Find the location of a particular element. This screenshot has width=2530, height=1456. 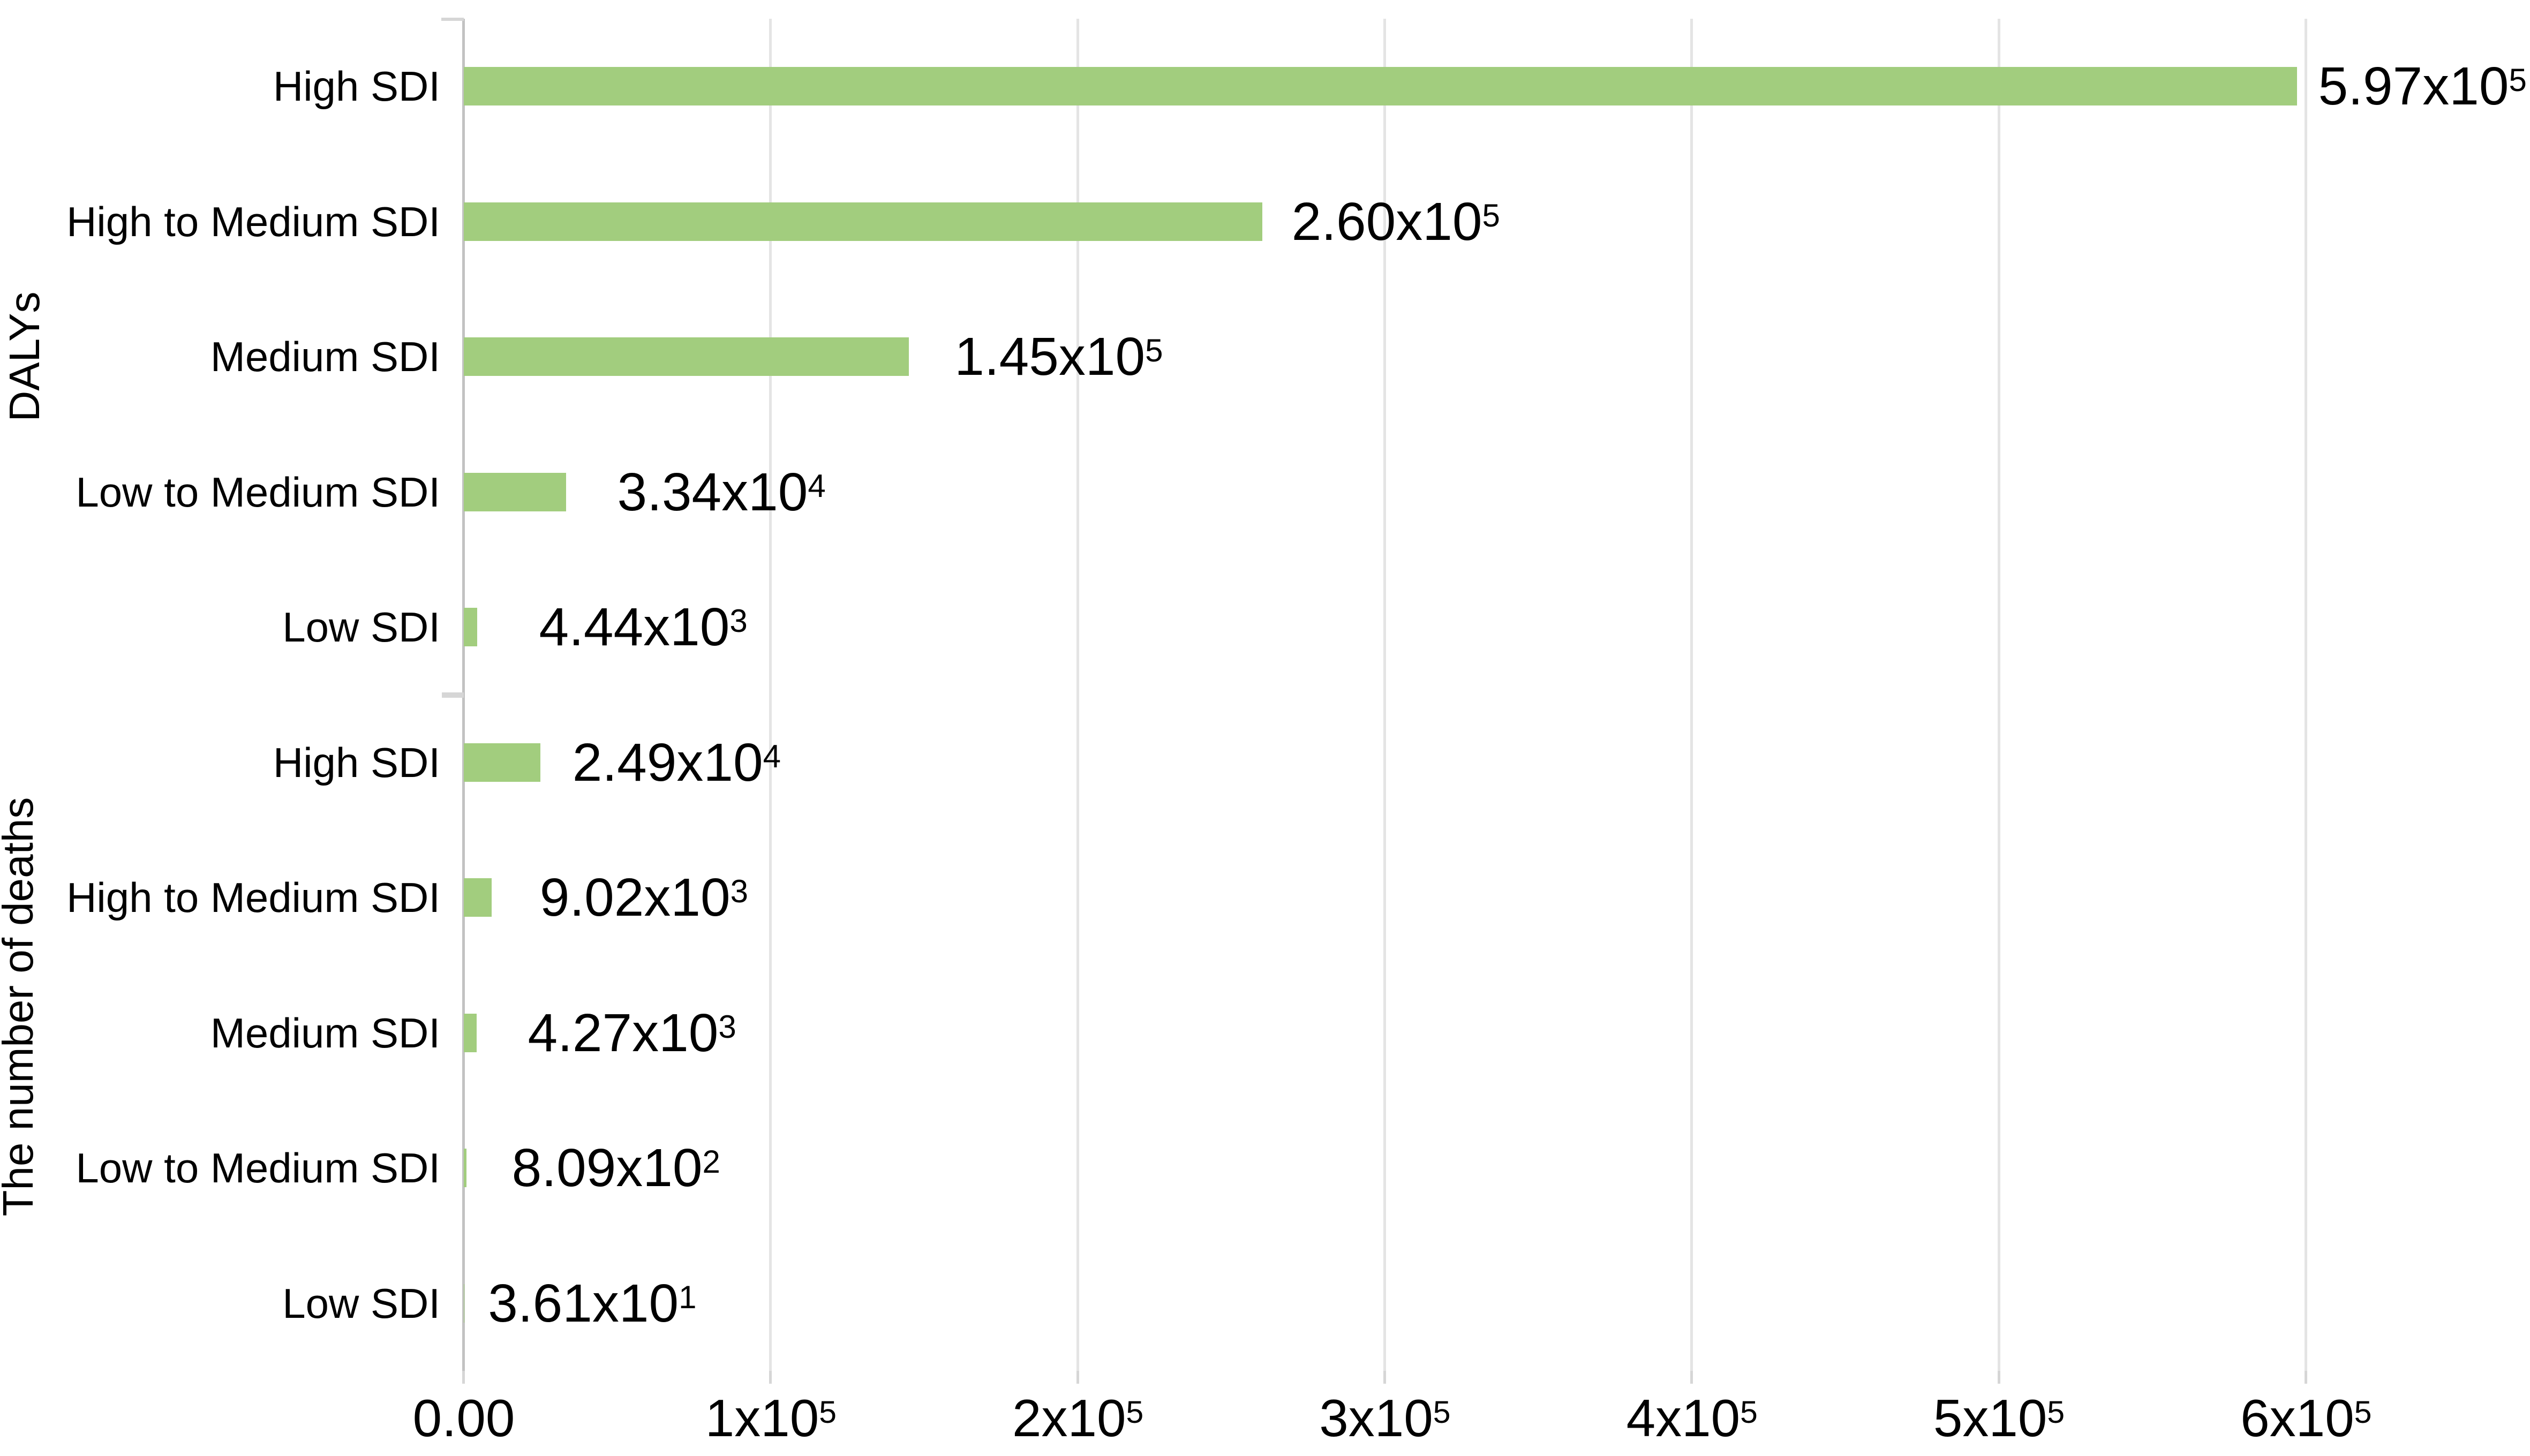

group-divider-tick is located at coordinates (453, 695).